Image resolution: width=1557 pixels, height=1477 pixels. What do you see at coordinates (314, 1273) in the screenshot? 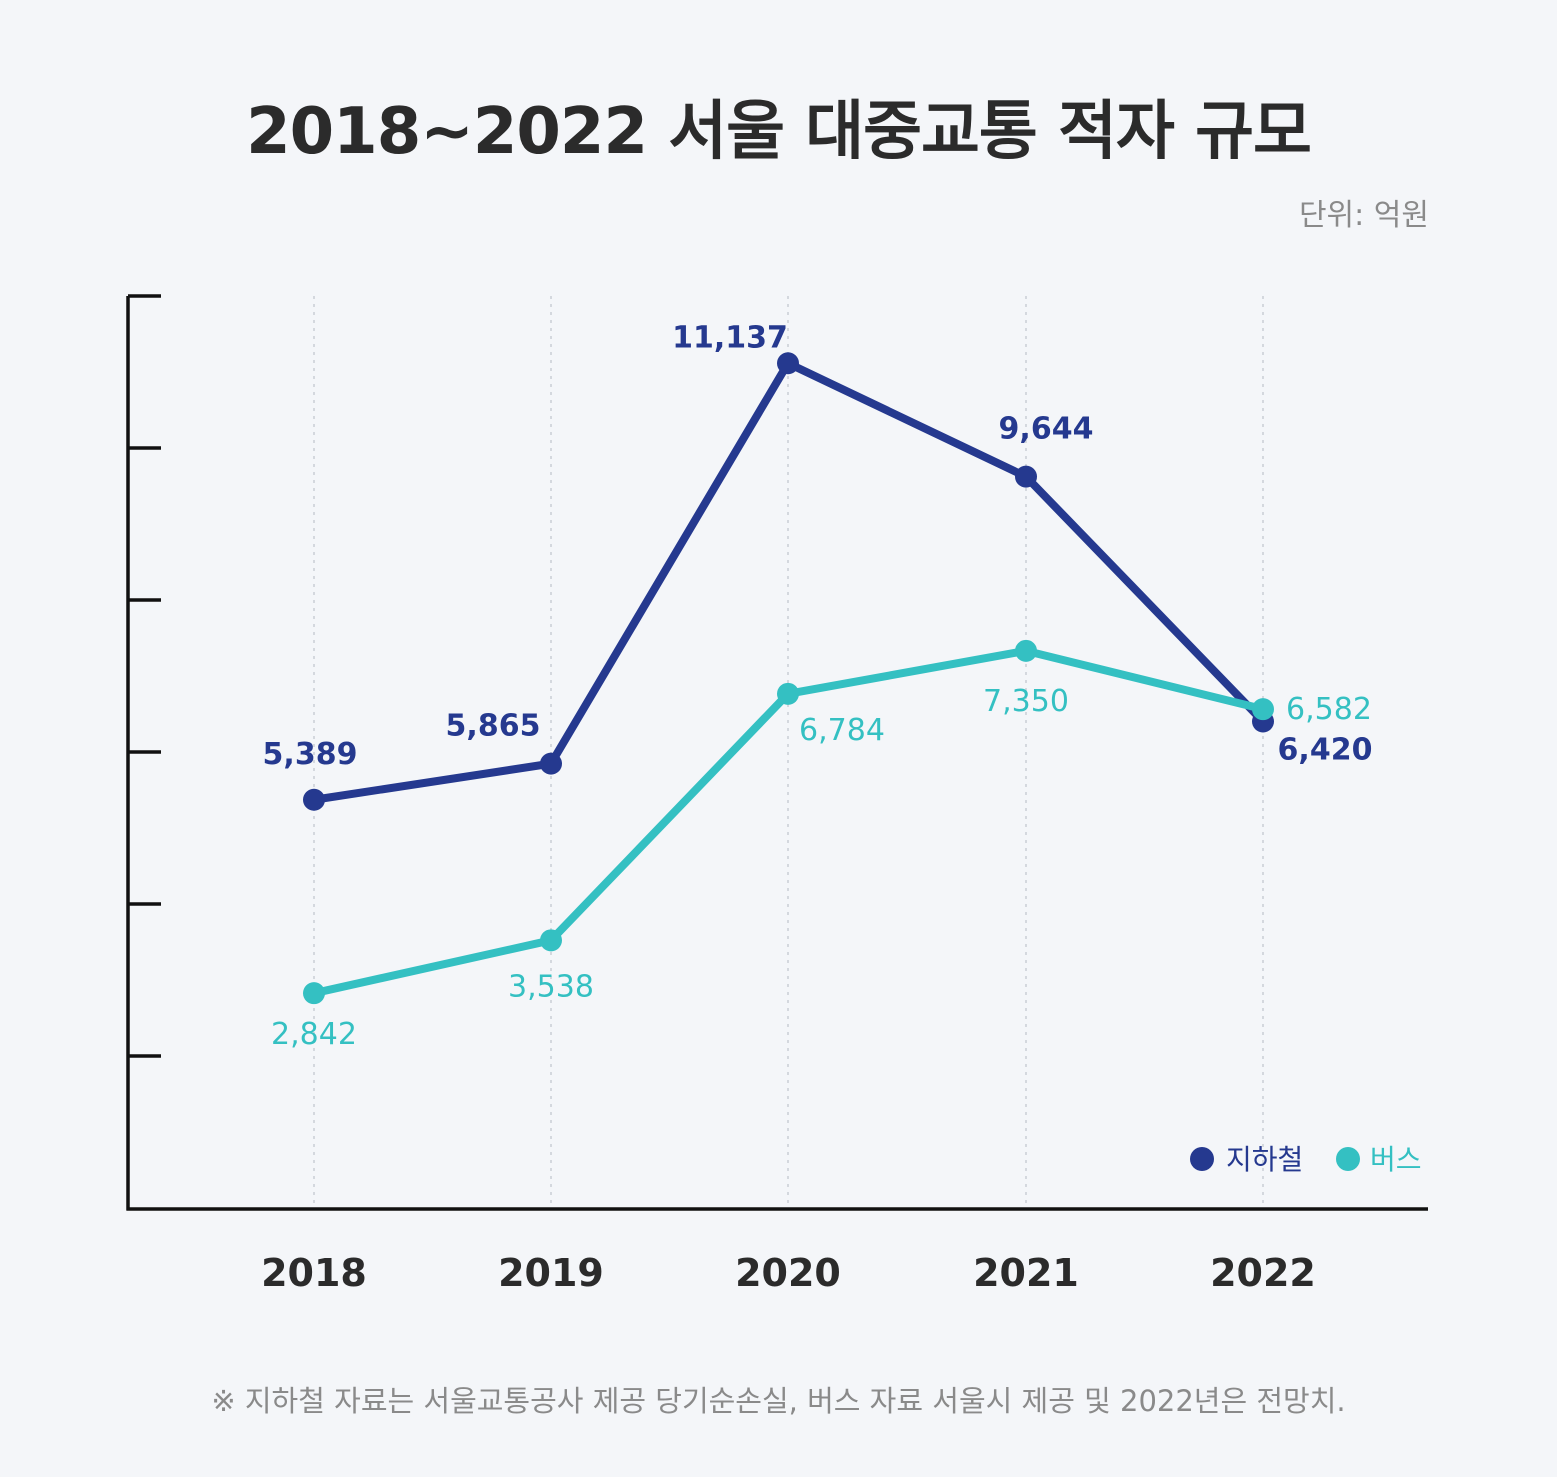
I see `x-tick-label-2018: 2018` at bounding box center [314, 1273].